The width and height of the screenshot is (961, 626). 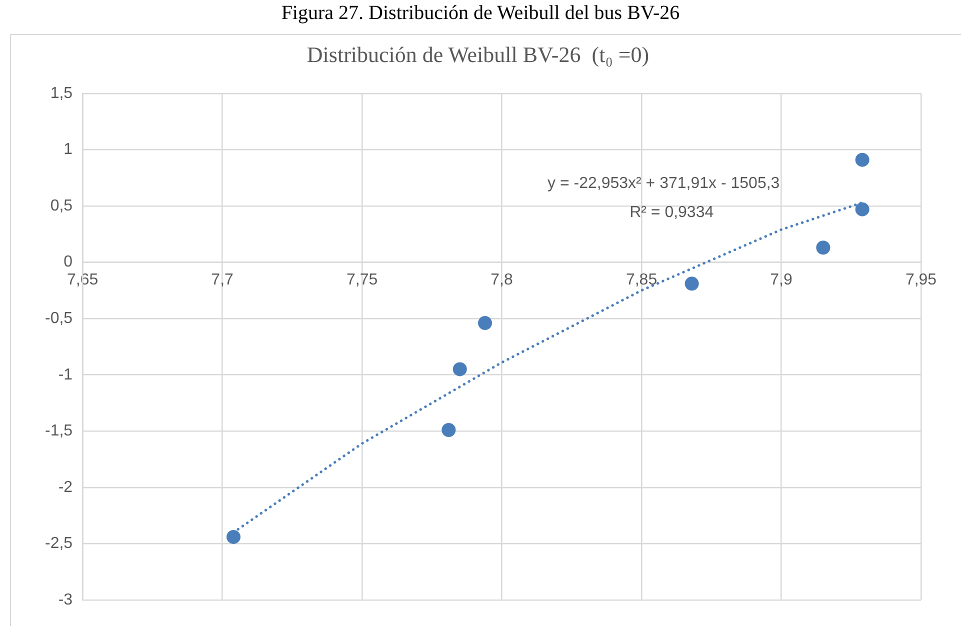 What do you see at coordinates (68, 149) in the screenshot?
I see `y-tick-label: 1` at bounding box center [68, 149].